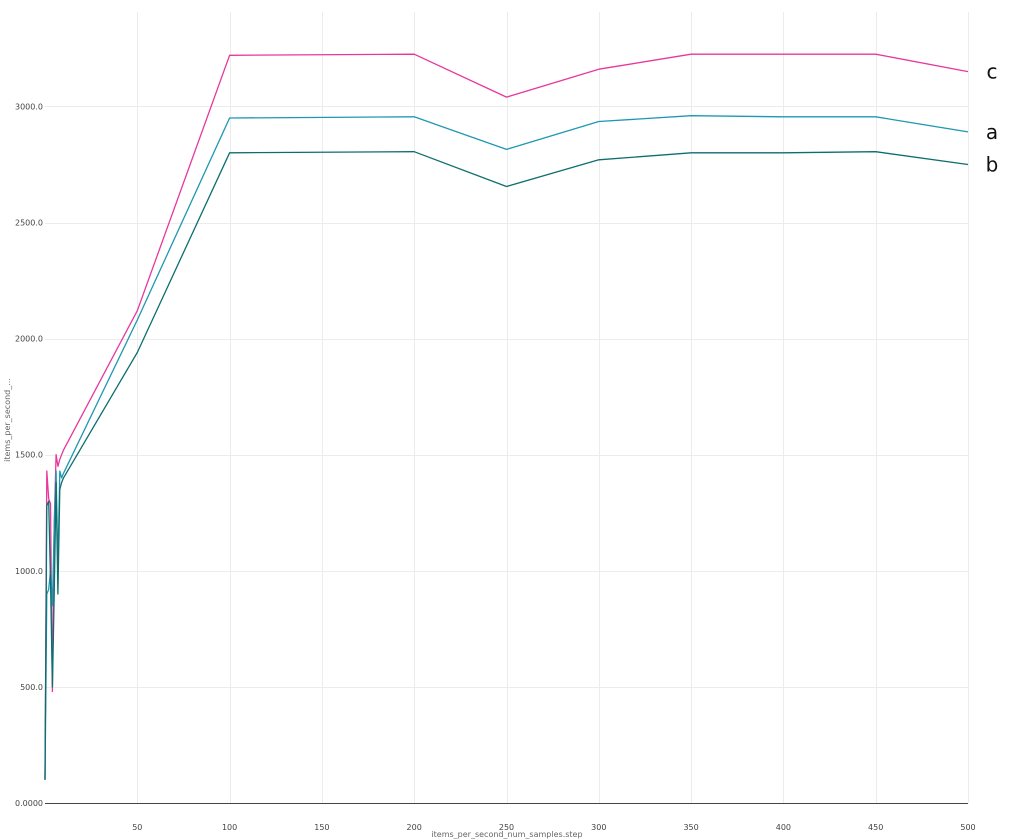 The width and height of the screenshot is (1024, 839). I want to click on y-tick-label: 2500.0, so click(29, 223).